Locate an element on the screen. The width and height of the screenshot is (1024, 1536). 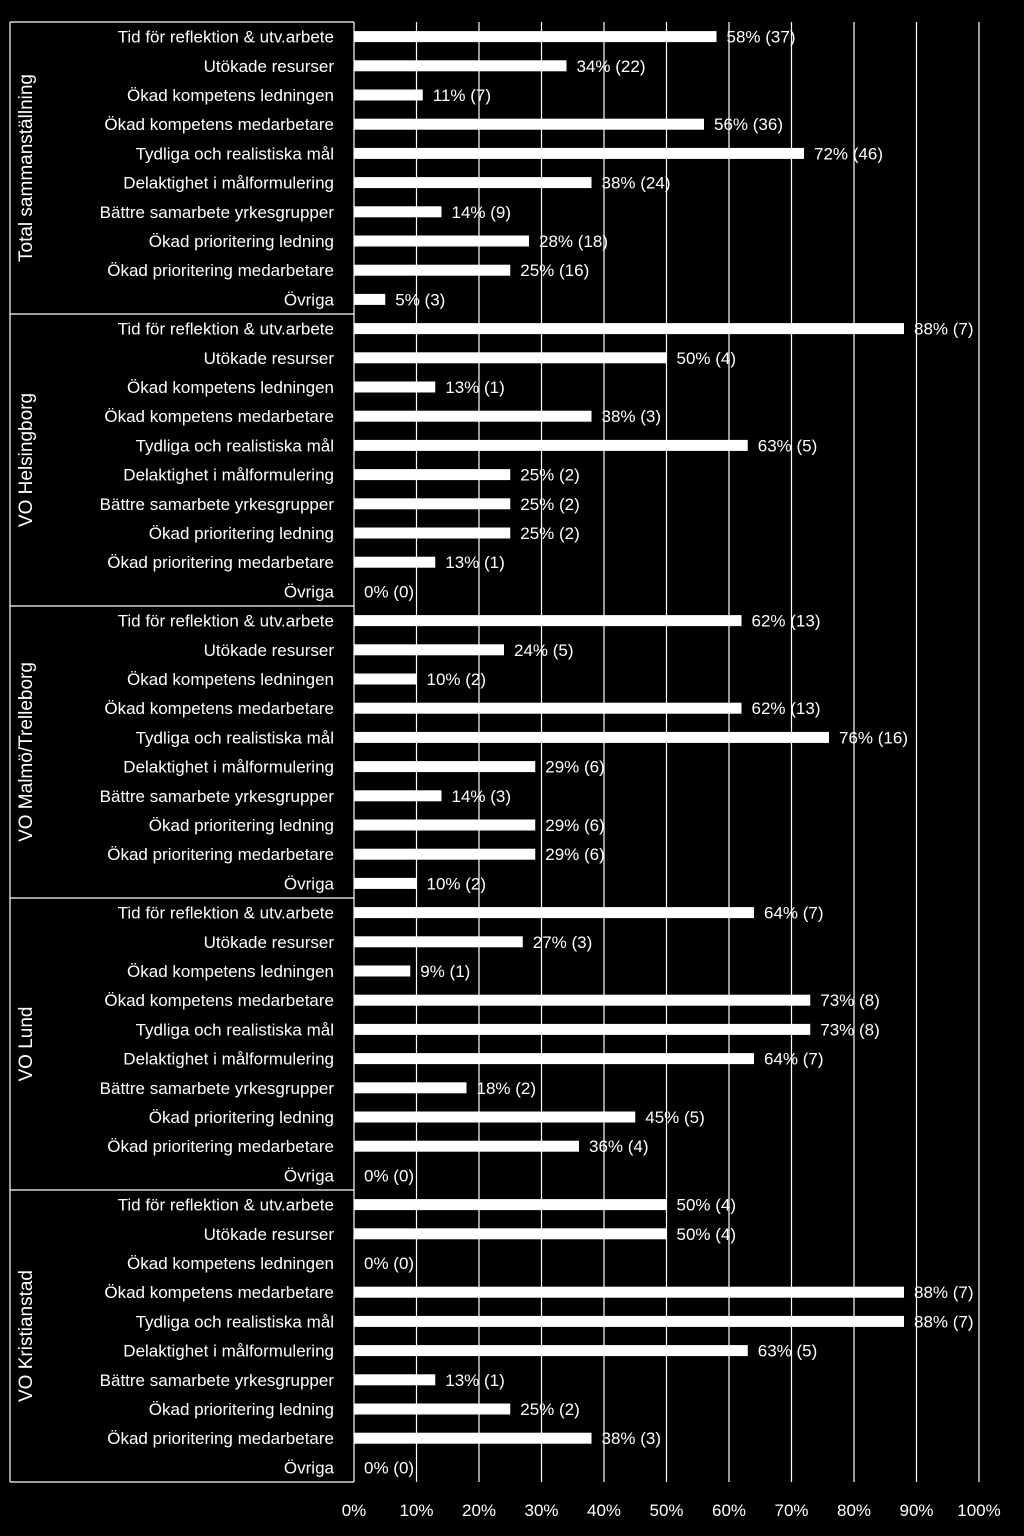
category-label: Övriga is located at coordinates (309, 1175).